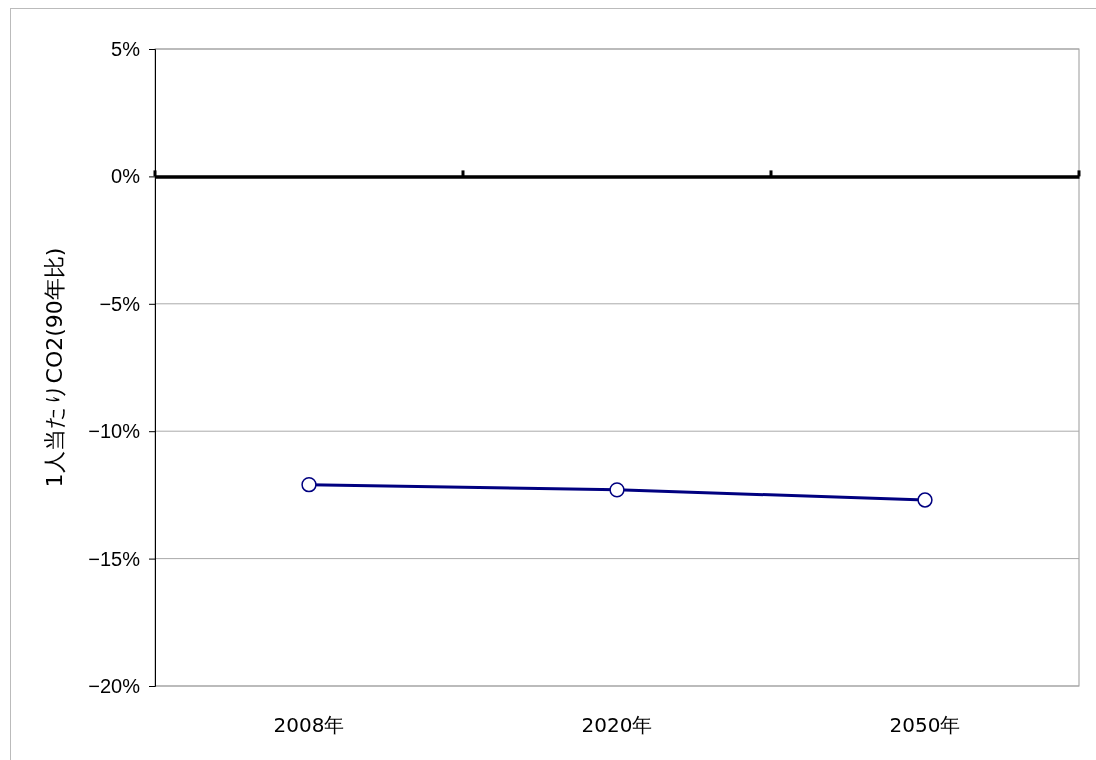 The height and width of the screenshot is (760, 1096). I want to click on y-tick-label: 5%, so click(126, 48).